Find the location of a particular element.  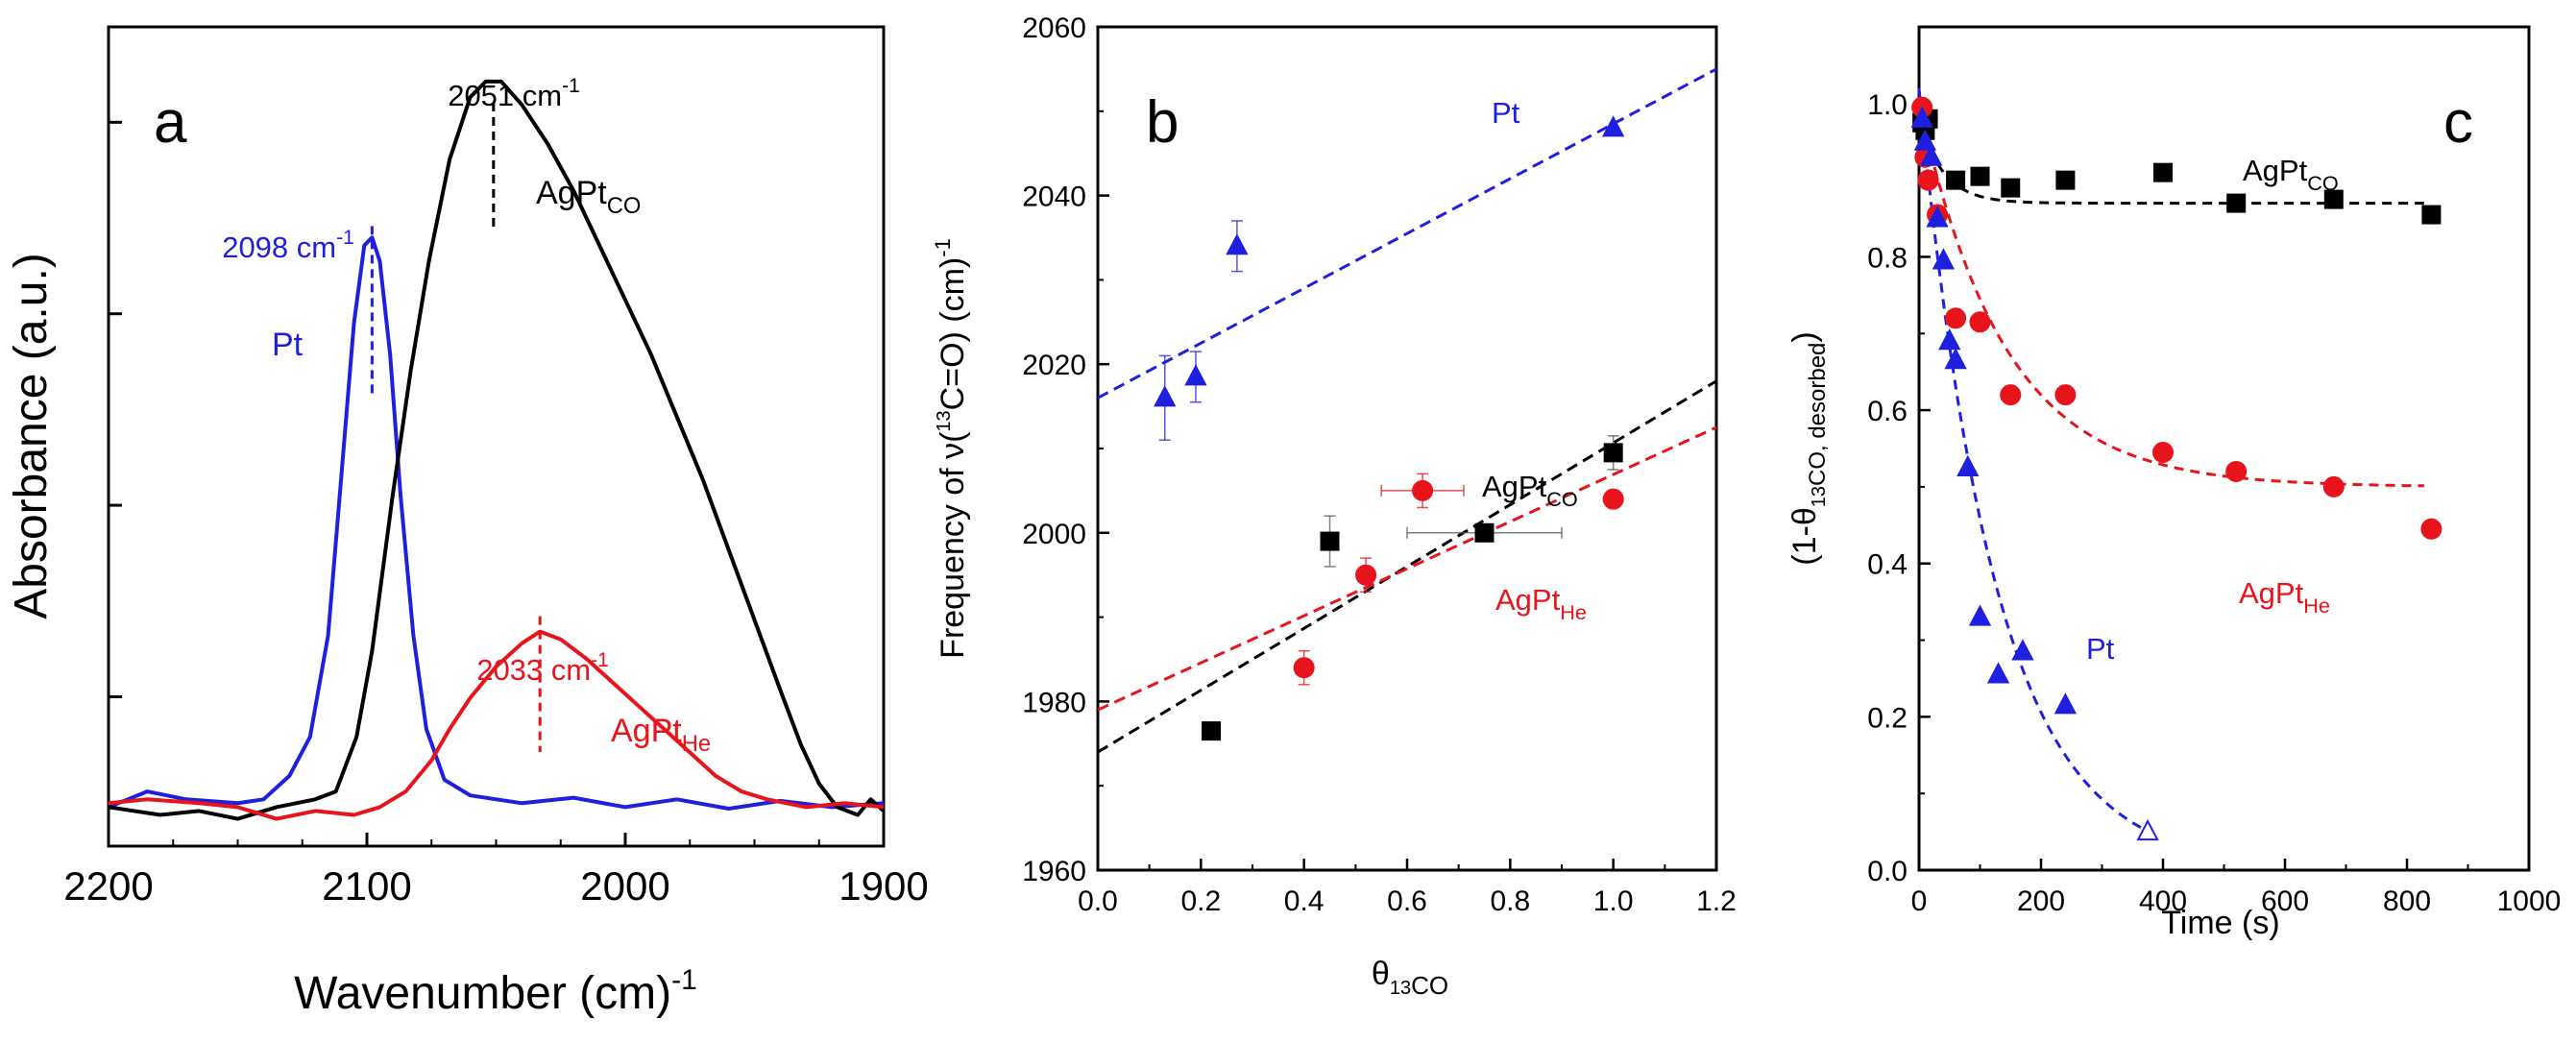

c-y-tick-label: 0.8 is located at coordinates (1888, 258).